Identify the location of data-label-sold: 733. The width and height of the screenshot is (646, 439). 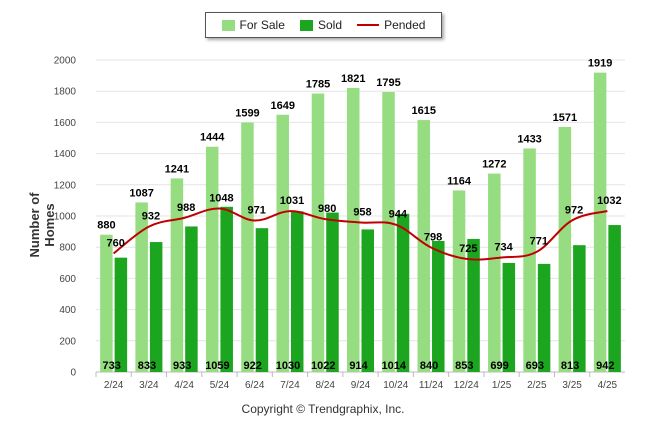
(111, 366).